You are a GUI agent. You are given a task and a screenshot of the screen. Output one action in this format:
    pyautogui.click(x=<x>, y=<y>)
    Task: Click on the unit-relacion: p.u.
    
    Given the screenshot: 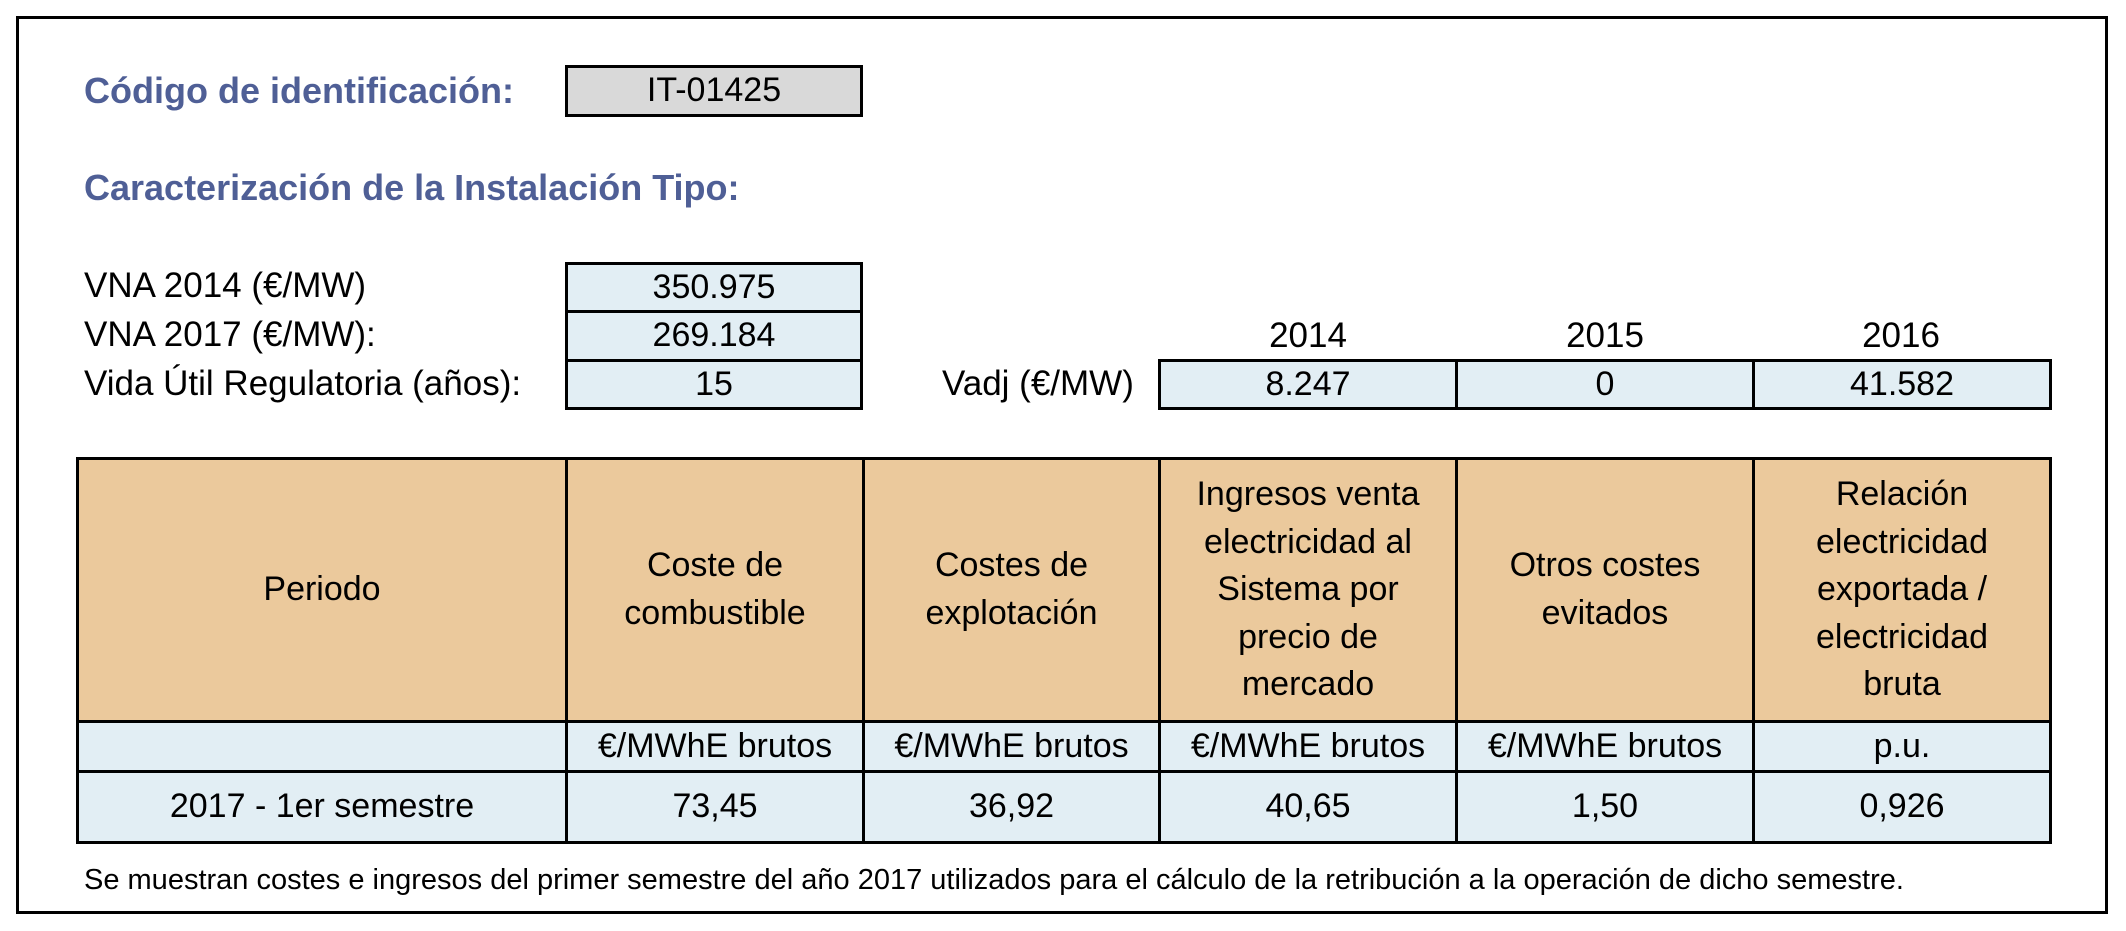 What is the action you would take?
    pyautogui.click(x=1902, y=746)
    